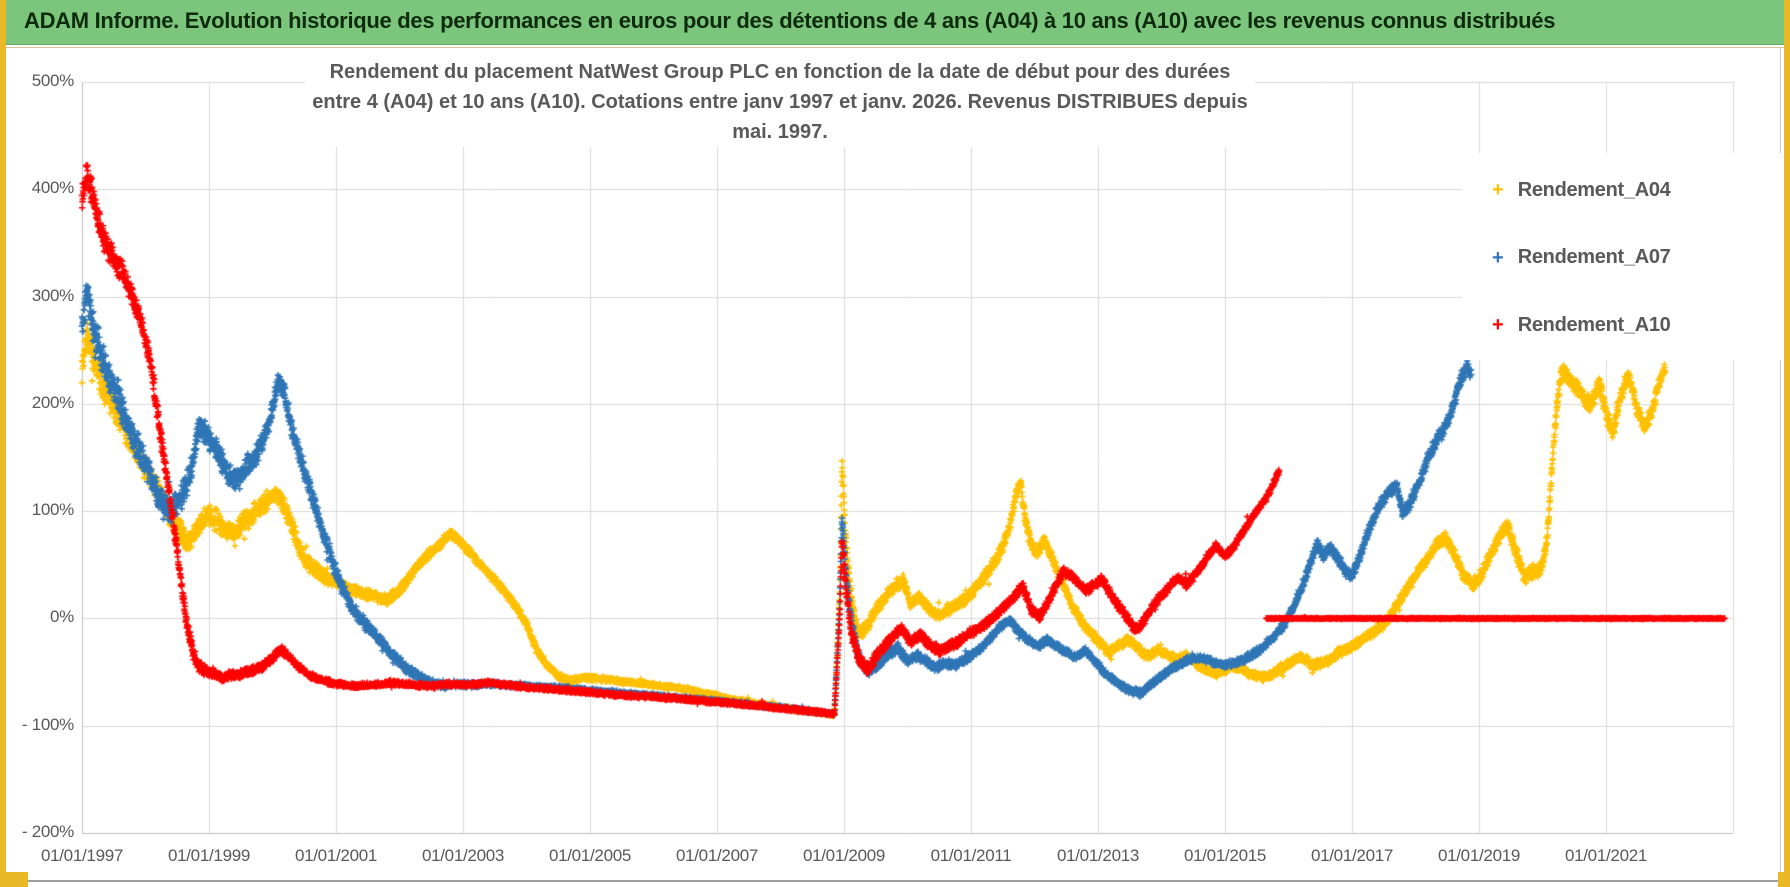  I want to click on y-tick-label: 400%, so click(53, 188).